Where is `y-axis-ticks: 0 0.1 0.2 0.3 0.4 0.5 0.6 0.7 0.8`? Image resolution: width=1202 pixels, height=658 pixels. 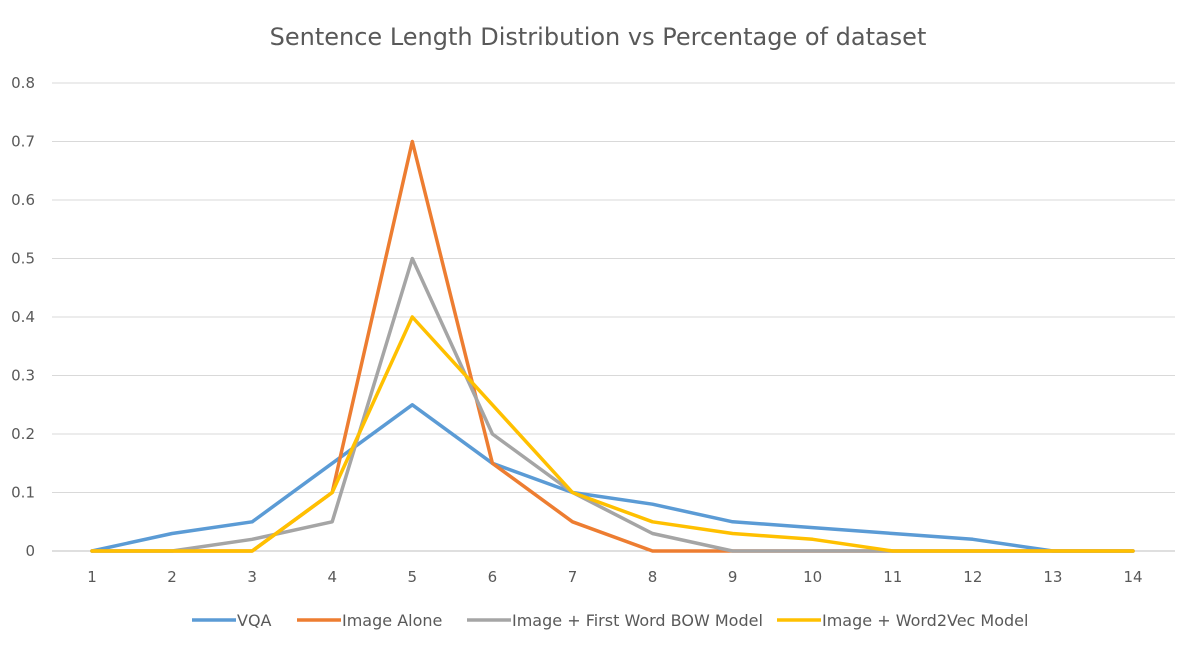
y-axis-ticks: 0 0.1 0.2 0.3 0.4 0.5 0.6 0.7 0.8 is located at coordinates (23, 317).